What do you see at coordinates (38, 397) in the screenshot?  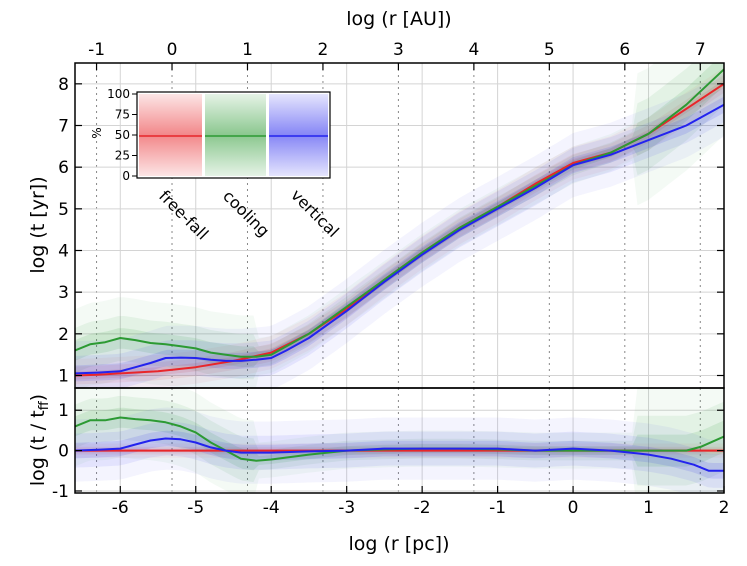 I see `y-axis-label-bottom-close: )` at bounding box center [38, 397].